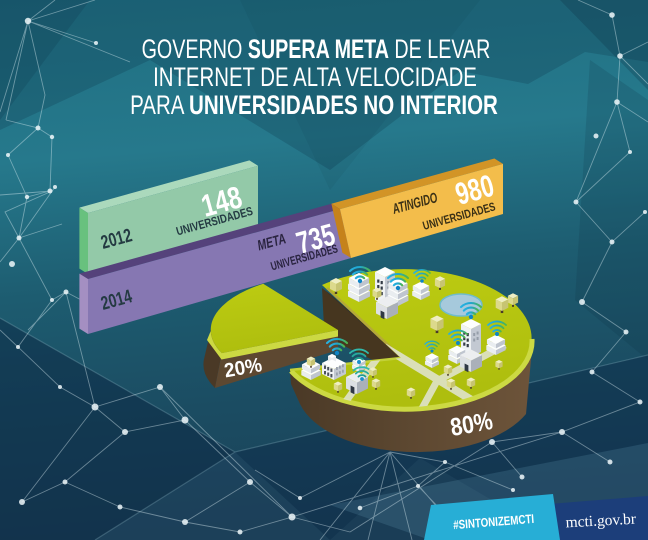 The width and height of the screenshot is (648, 540). I want to click on svg-text: INTERNET DE ALTA VELOCIDADE, so click(315, 77).